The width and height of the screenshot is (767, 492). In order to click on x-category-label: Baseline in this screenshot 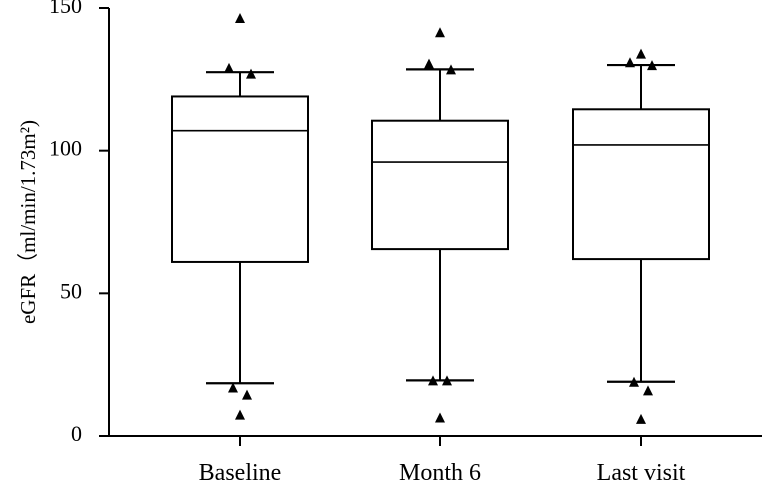, I will do `click(240, 473)`.